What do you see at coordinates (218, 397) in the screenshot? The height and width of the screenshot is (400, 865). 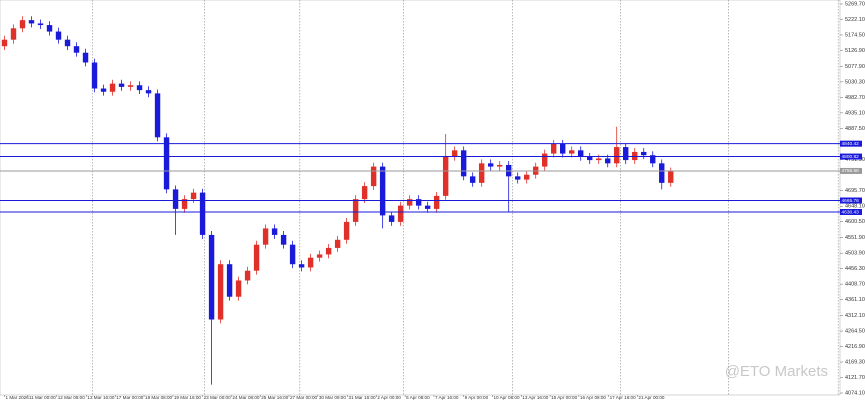 I see `x-tick-label: 23 Mar 00:00` at bounding box center [218, 397].